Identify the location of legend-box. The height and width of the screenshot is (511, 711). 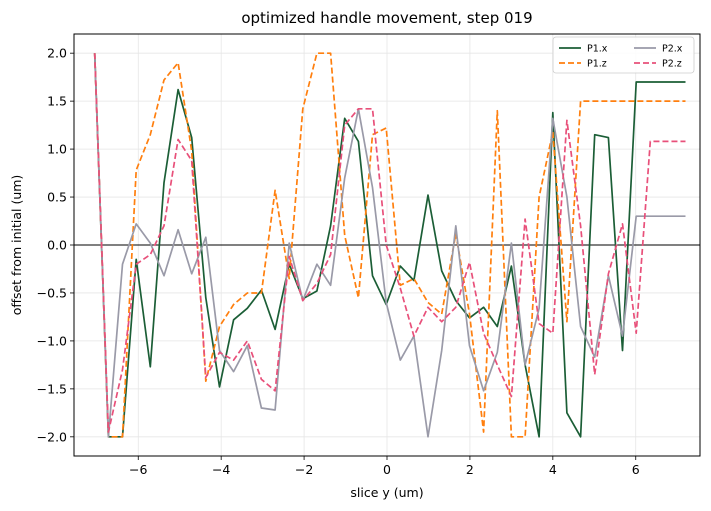
(623, 55).